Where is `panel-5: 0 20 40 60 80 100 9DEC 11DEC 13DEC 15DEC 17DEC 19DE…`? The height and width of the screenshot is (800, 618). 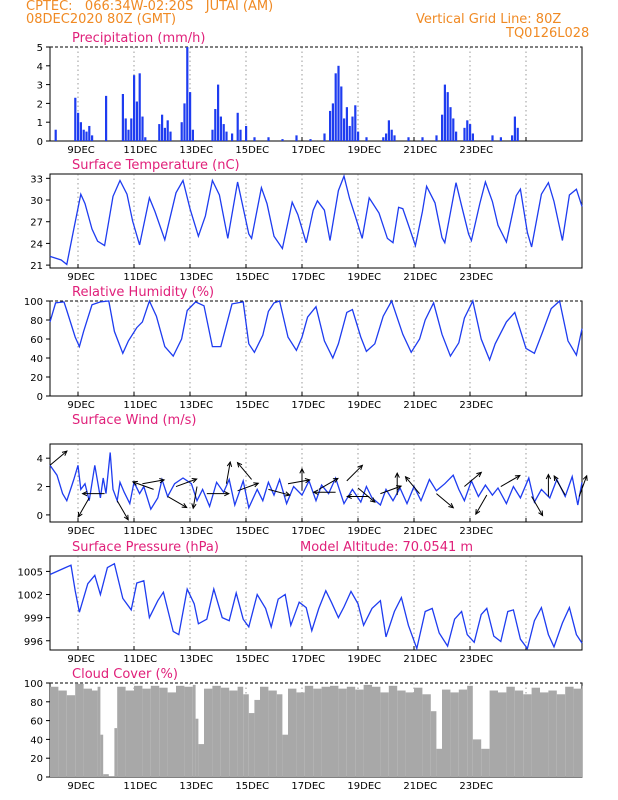 panel-5: 0 20 40 60 80 100 9DEC 11DEC 13DEC 15DEC 17DEC 19DE… is located at coordinates (303, 729).